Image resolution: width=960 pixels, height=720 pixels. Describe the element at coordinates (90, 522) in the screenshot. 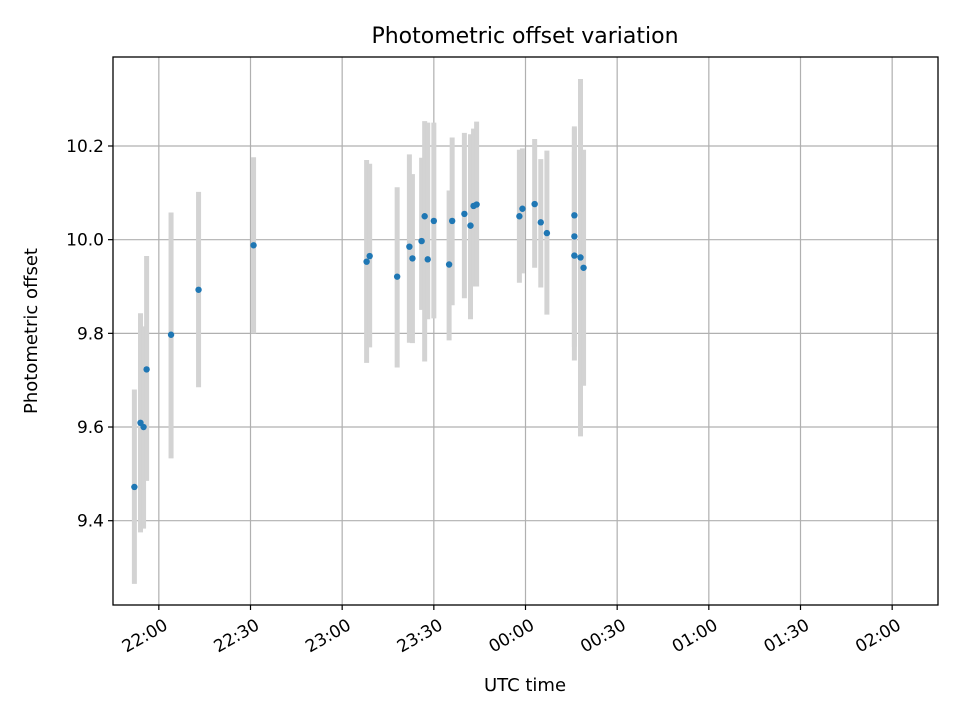

I see `y-tick-label: 9.4` at that location.